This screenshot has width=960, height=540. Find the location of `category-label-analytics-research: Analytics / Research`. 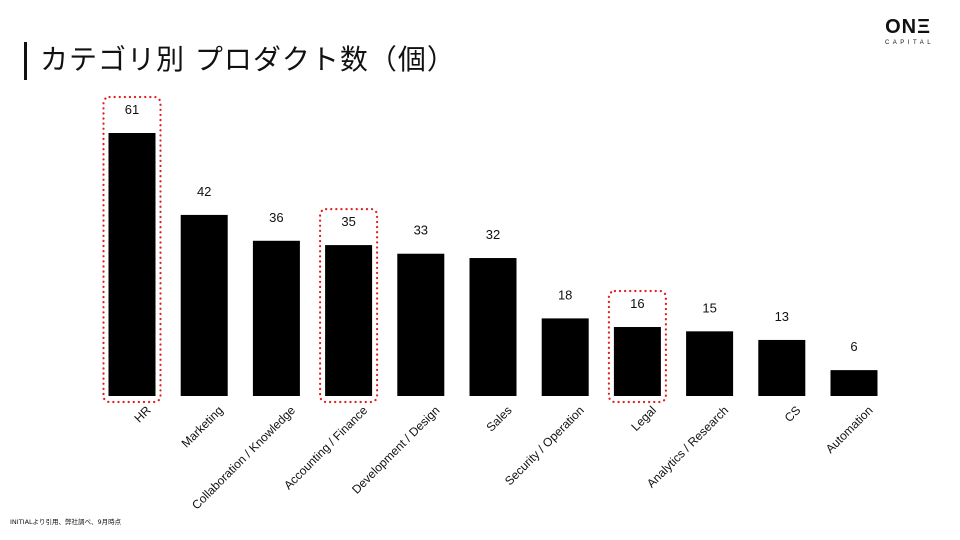

category-label-analytics-research: Analytics / Research is located at coordinates (687, 446).